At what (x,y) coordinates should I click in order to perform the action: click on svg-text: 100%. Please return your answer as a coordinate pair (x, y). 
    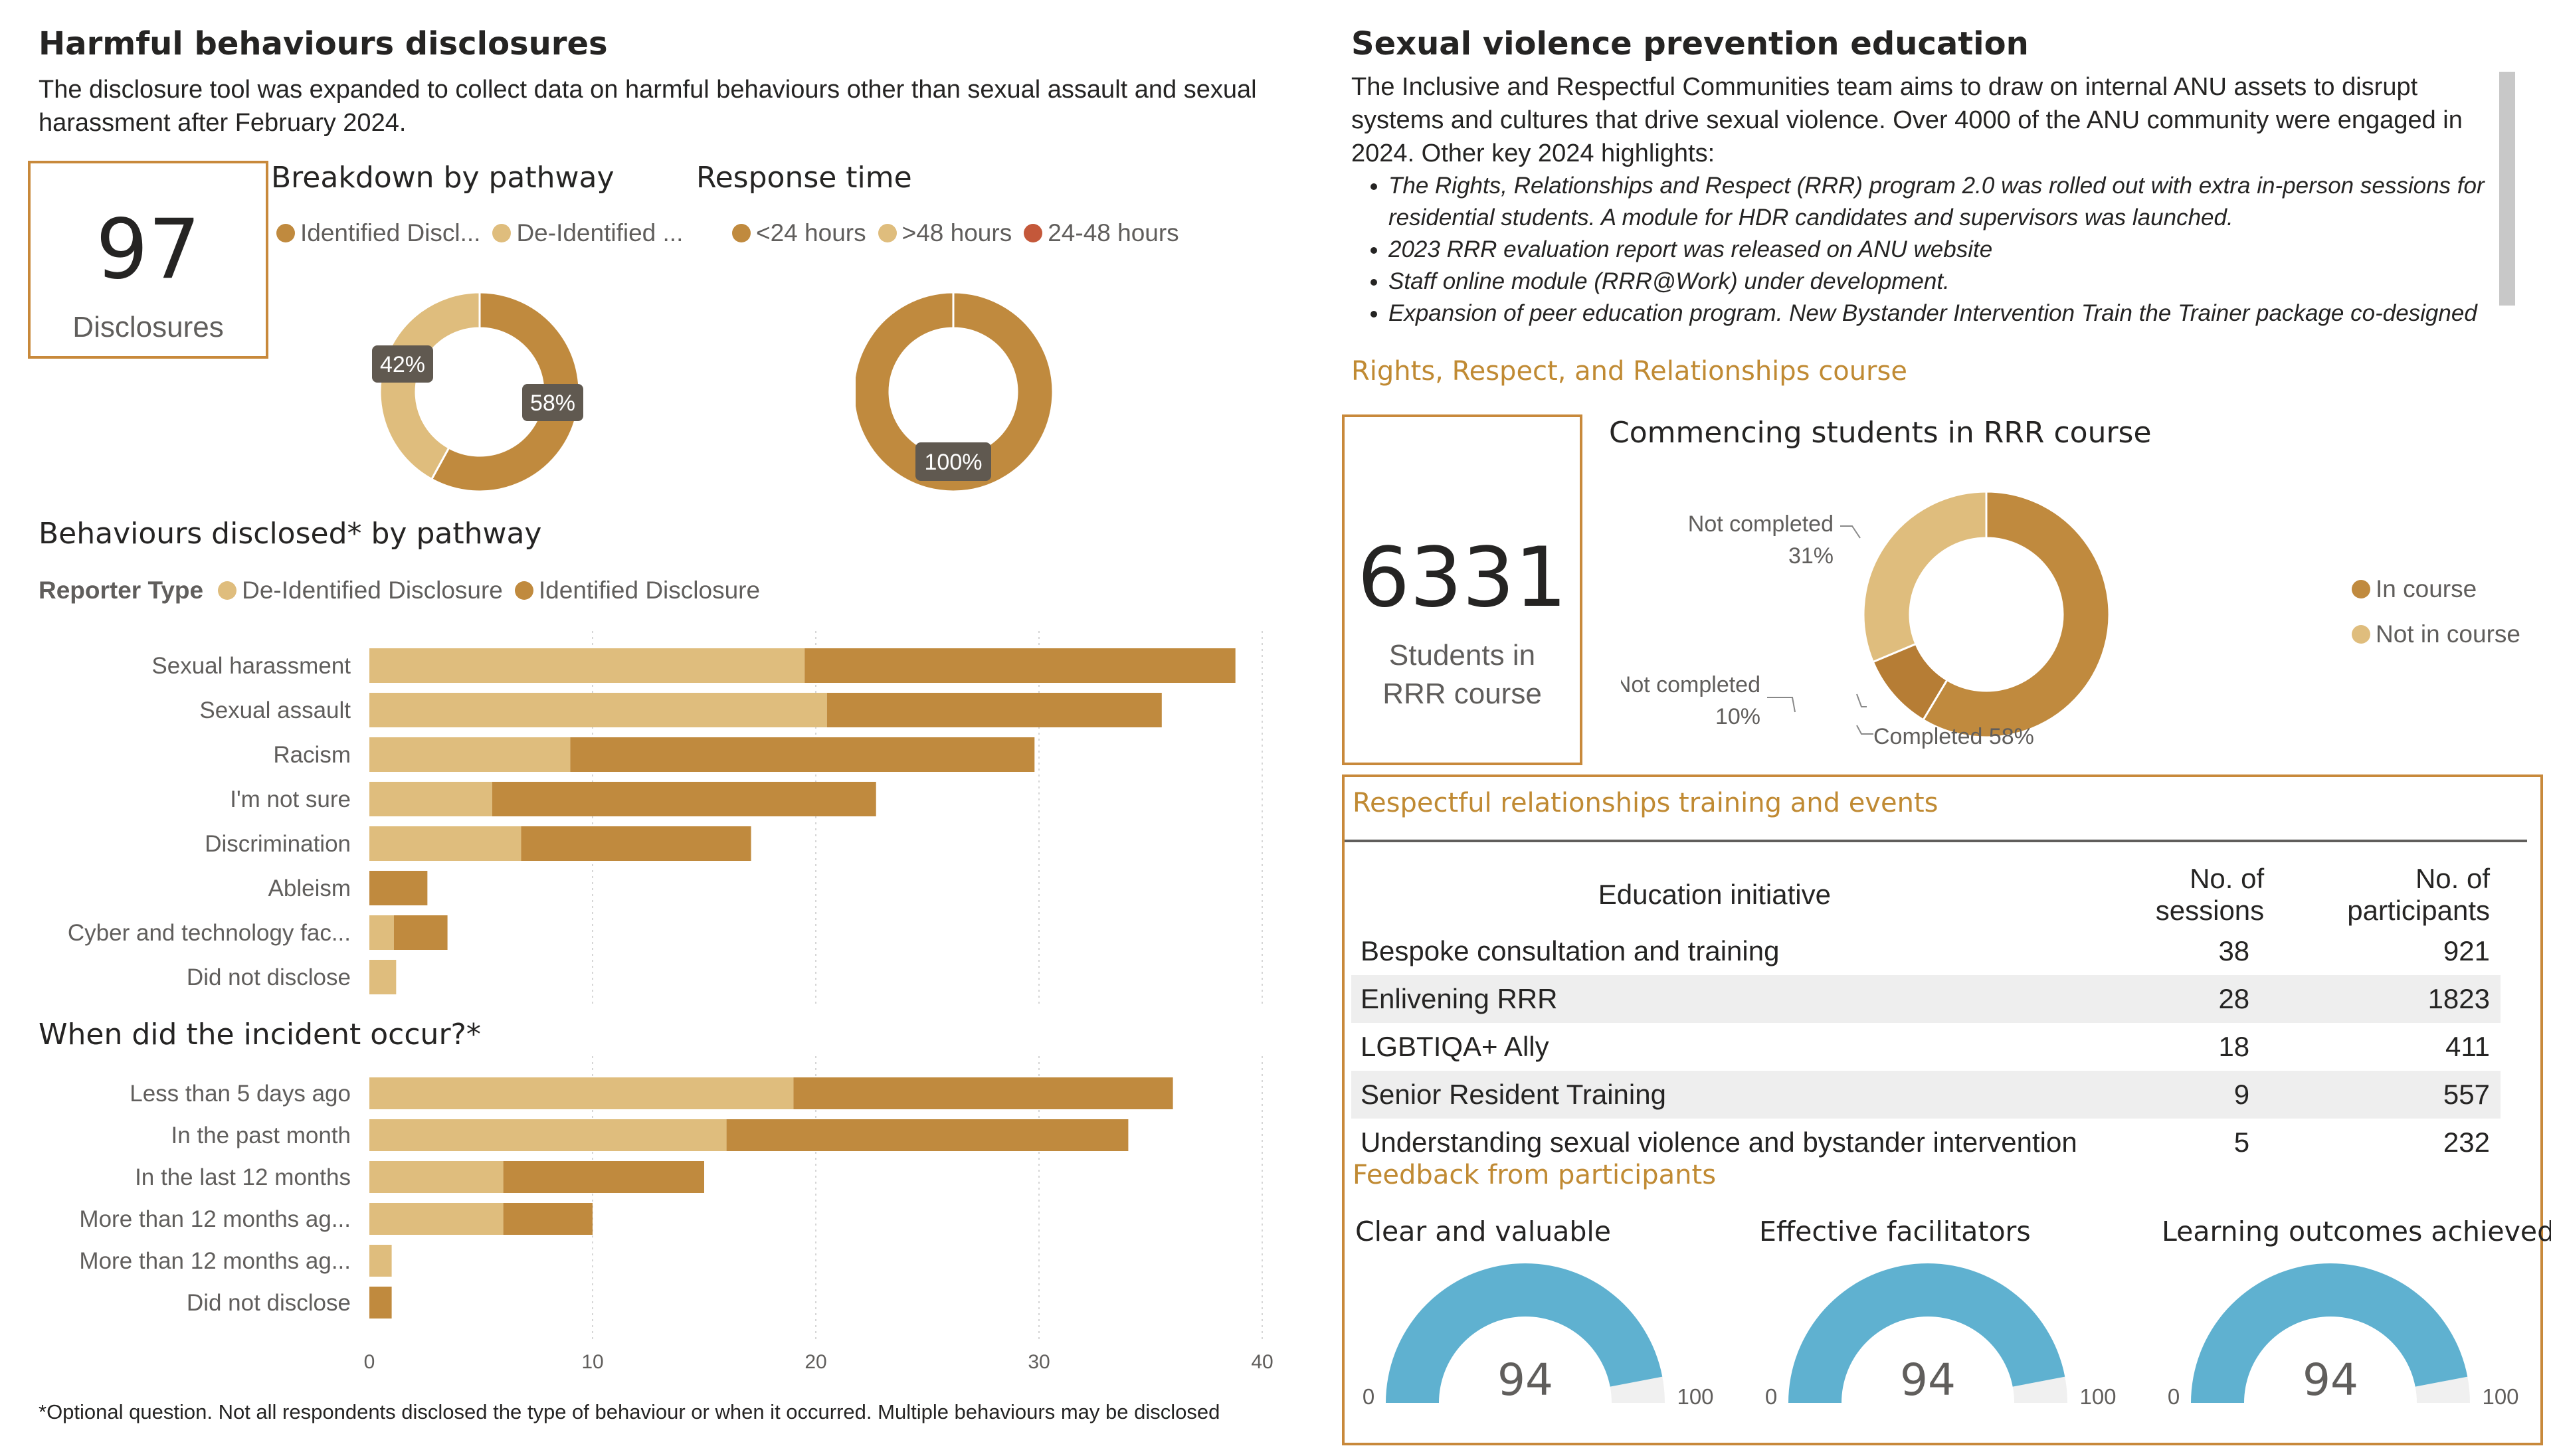
    Looking at the image, I should click on (954, 462).